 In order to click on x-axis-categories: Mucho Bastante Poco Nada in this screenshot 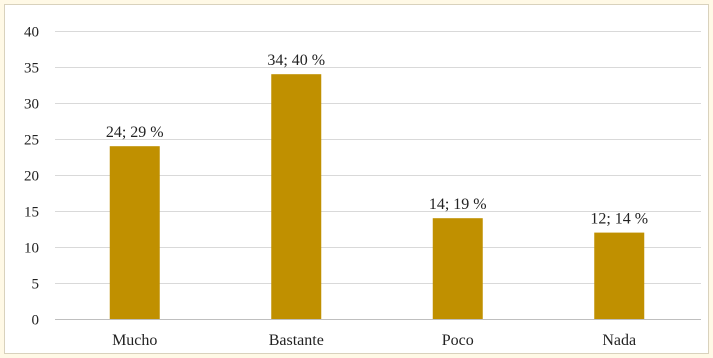, I will do `click(374, 340)`.